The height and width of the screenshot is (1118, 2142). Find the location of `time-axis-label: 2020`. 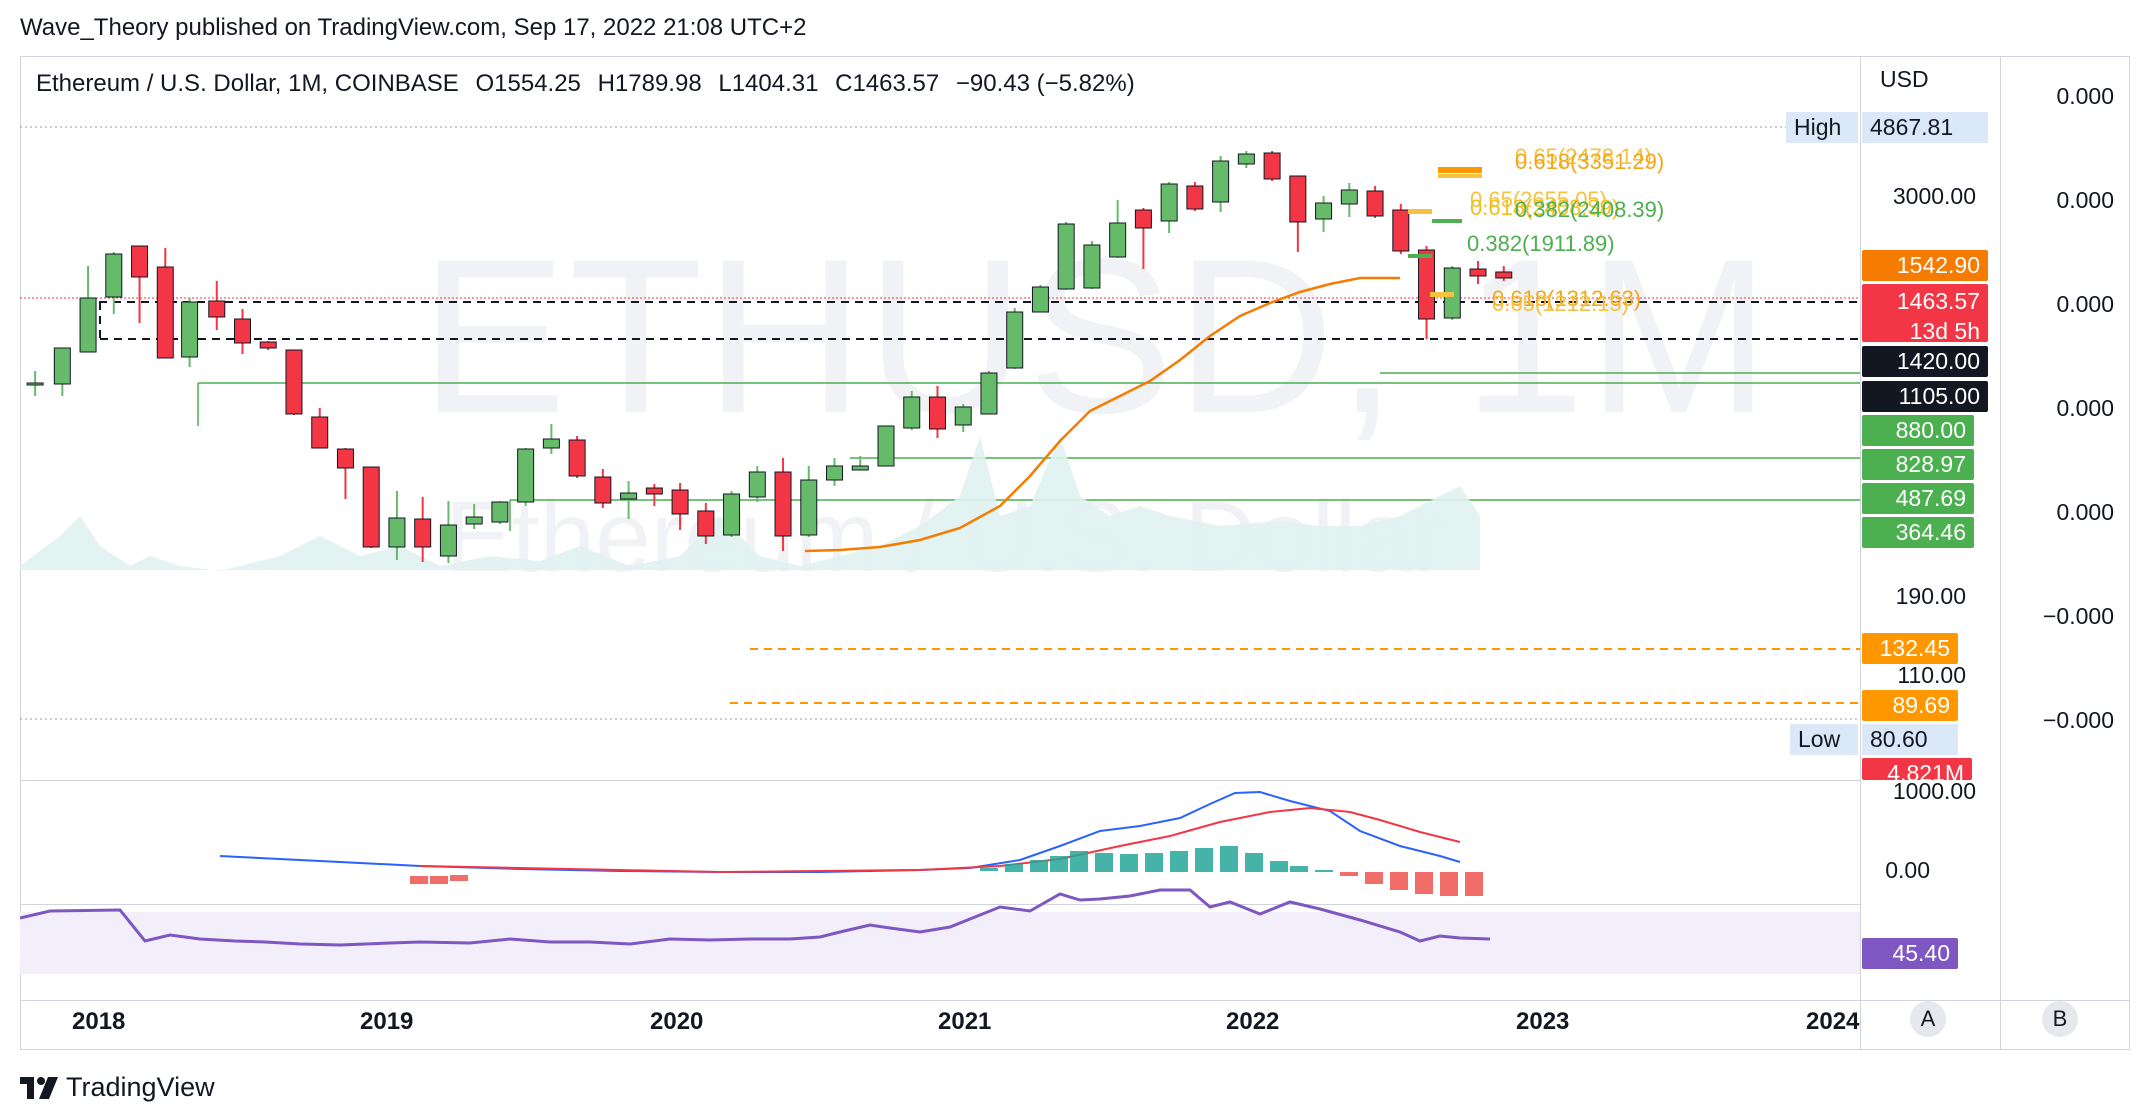

time-axis-label: 2020 is located at coordinates (677, 1021).